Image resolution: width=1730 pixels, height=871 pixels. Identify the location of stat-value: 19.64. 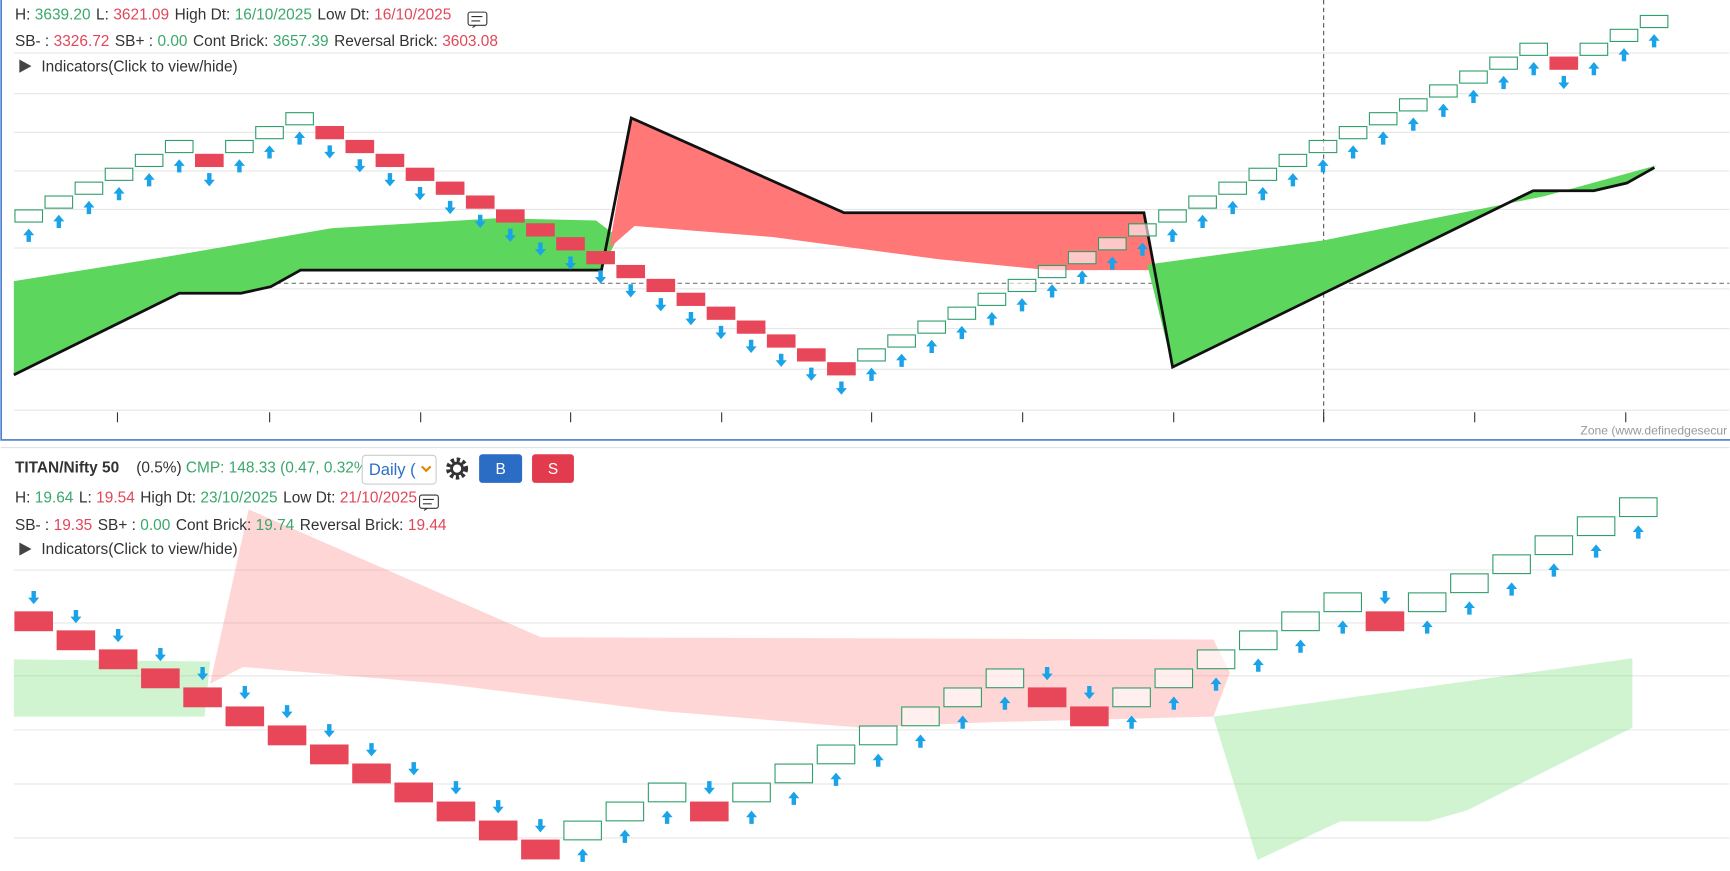
(54, 497).